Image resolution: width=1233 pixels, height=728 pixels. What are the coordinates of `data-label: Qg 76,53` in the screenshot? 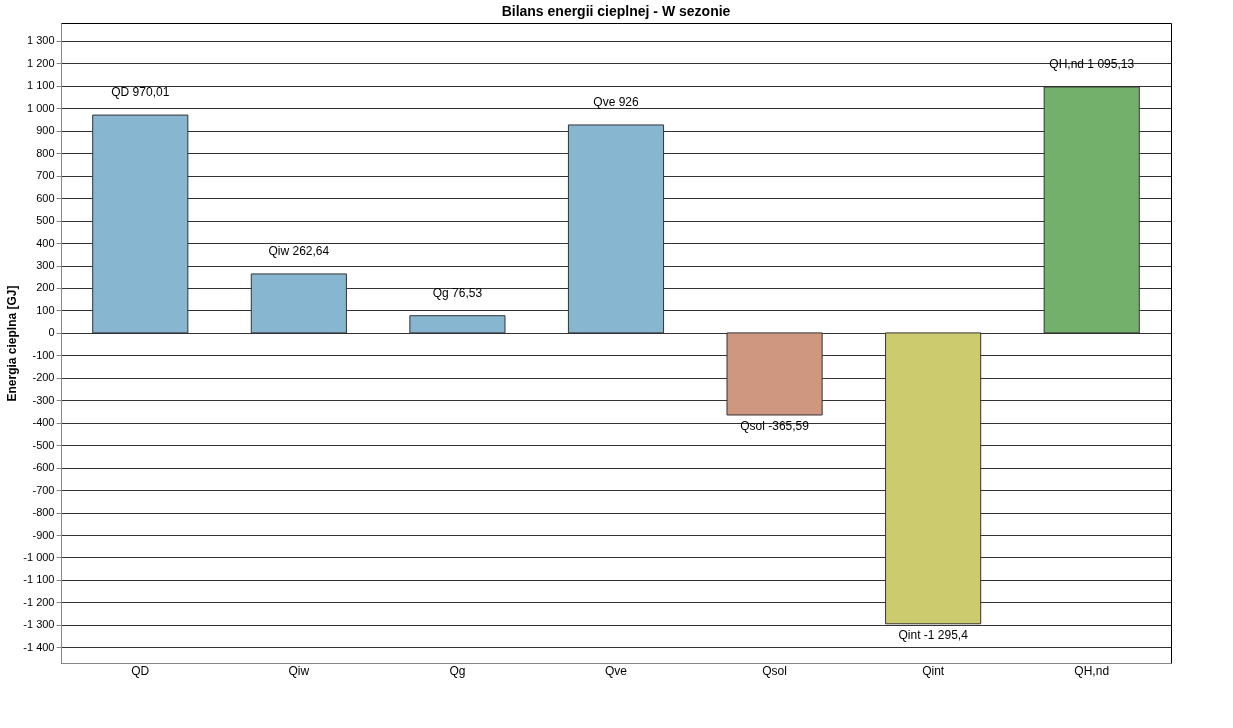 It's located at (457, 292).